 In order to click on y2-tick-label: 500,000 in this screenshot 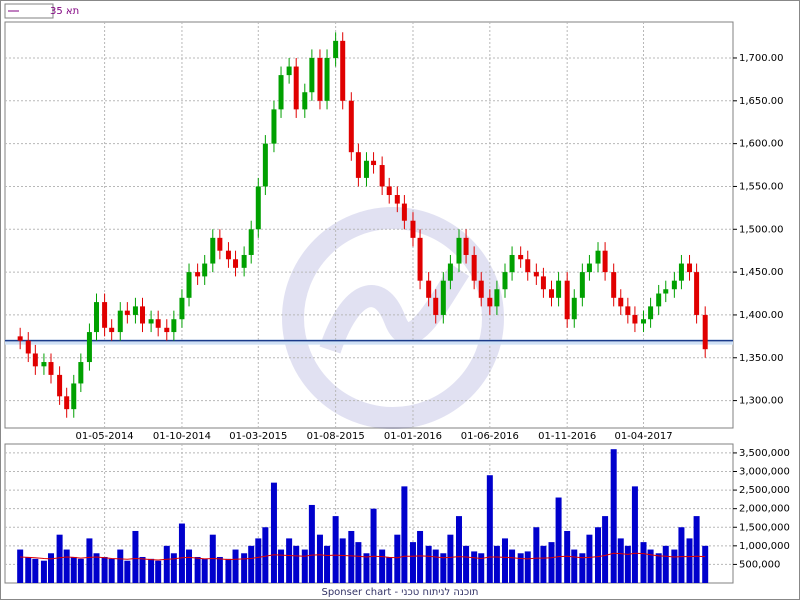, I will do `click(759, 564)`.